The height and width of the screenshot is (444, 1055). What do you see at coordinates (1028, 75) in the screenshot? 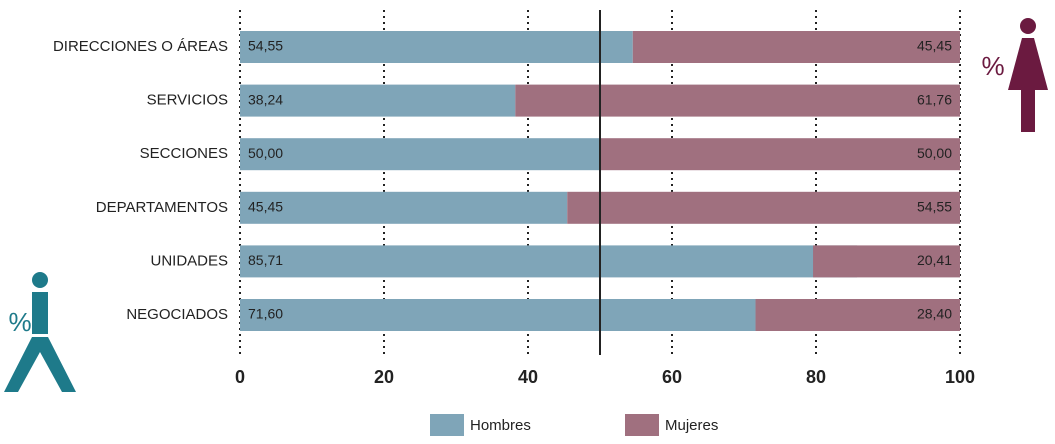
I see `women-icon` at bounding box center [1028, 75].